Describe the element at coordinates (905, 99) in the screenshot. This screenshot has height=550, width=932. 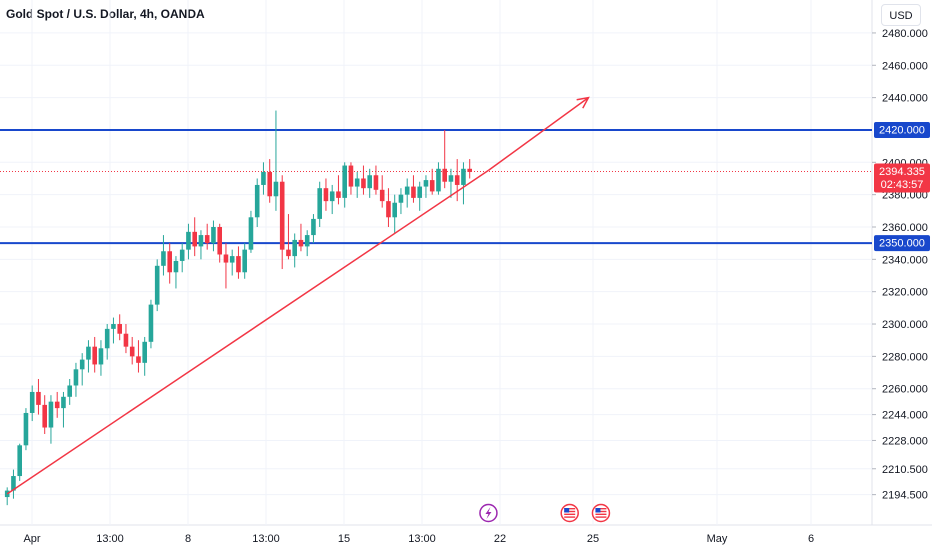
I see `y-tick-label: 2440.000` at that location.